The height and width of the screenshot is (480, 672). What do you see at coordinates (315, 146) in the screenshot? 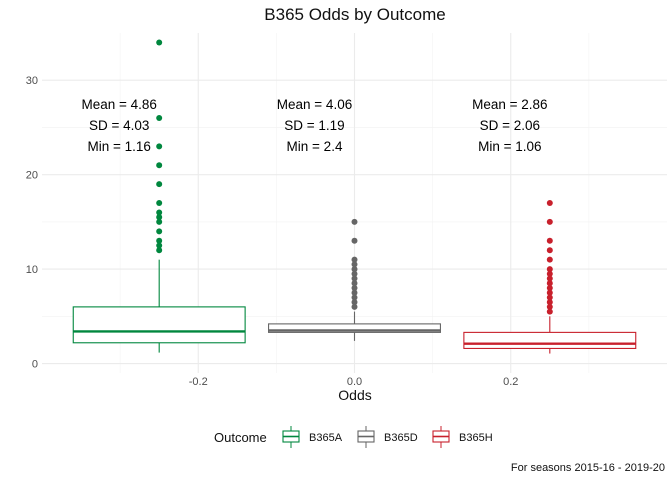
I see `stats-line: Min = 2.4` at bounding box center [315, 146].